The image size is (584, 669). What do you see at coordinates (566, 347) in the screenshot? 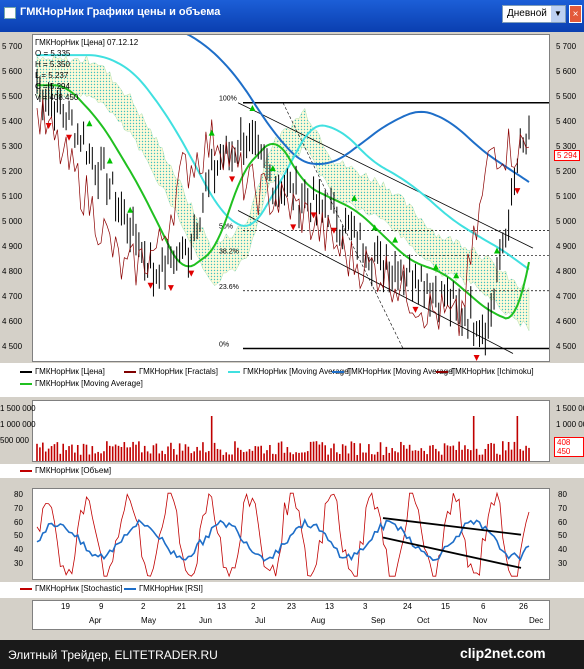
I see `price-tick-label: 4 500` at bounding box center [566, 347].